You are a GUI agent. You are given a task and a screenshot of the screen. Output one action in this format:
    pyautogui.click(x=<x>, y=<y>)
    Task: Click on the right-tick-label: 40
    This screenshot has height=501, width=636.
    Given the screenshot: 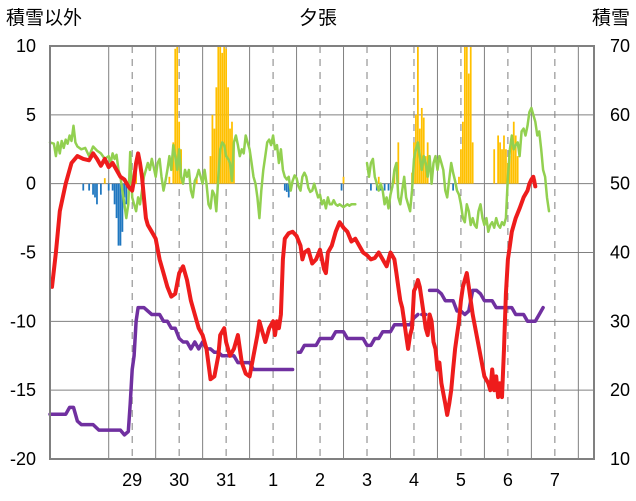 What is the action you would take?
    pyautogui.click(x=620, y=253)
    